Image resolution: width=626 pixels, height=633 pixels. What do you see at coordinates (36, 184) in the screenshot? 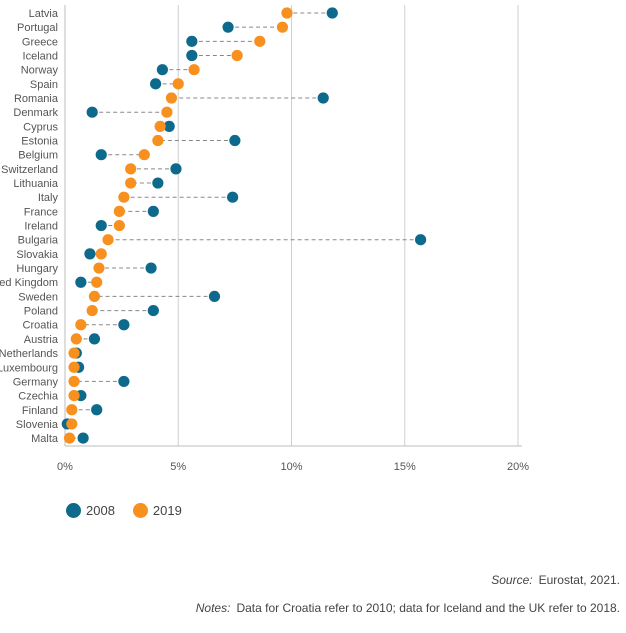
I see `category-label: Lithuania` at bounding box center [36, 184].